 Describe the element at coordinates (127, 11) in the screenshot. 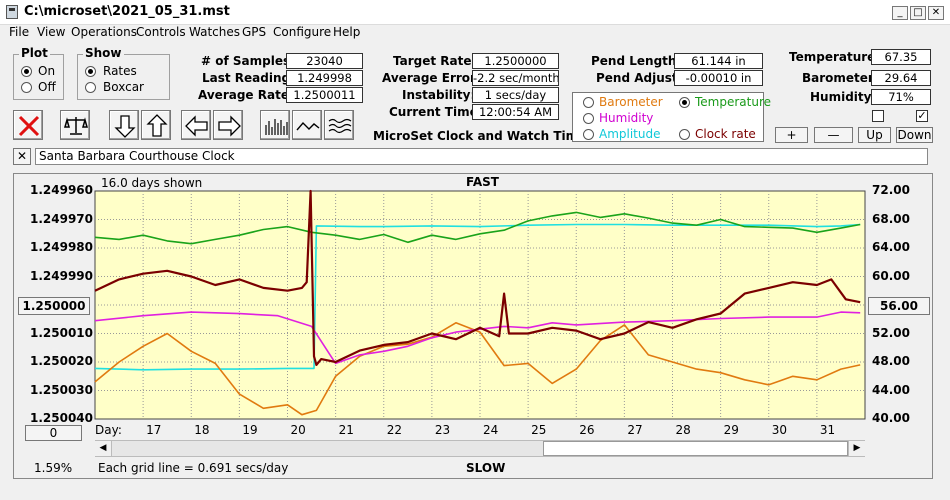

I see `window-title: C:\microset\2021_05_31.mst` at that location.